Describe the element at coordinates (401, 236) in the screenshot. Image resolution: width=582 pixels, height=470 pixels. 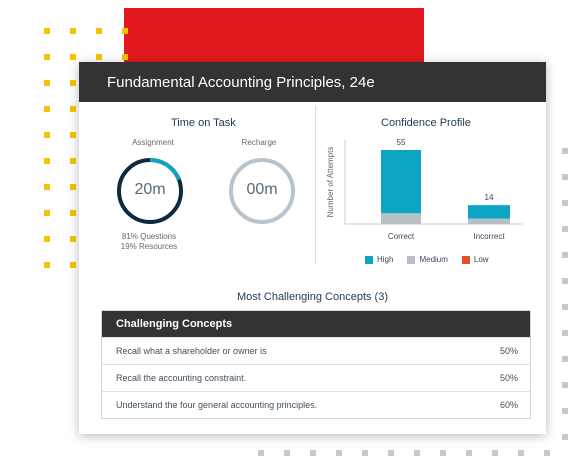
I see `x-tick-label: Correct` at that location.